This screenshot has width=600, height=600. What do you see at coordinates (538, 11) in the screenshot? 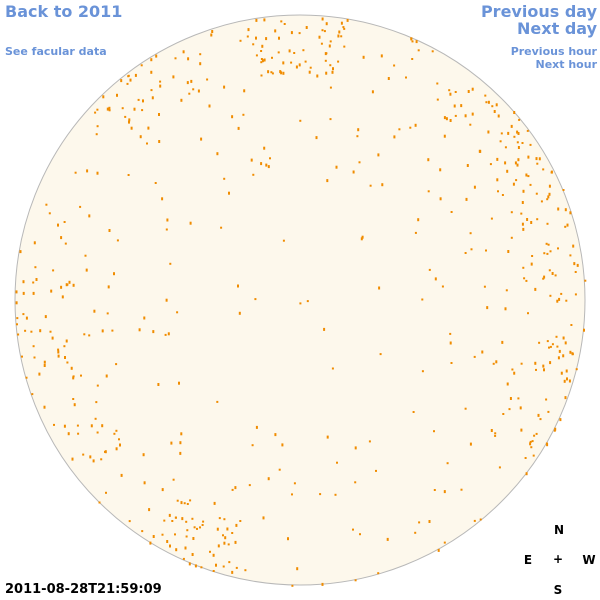
I see `prev-day-link: Previous day` at bounding box center [538, 11].